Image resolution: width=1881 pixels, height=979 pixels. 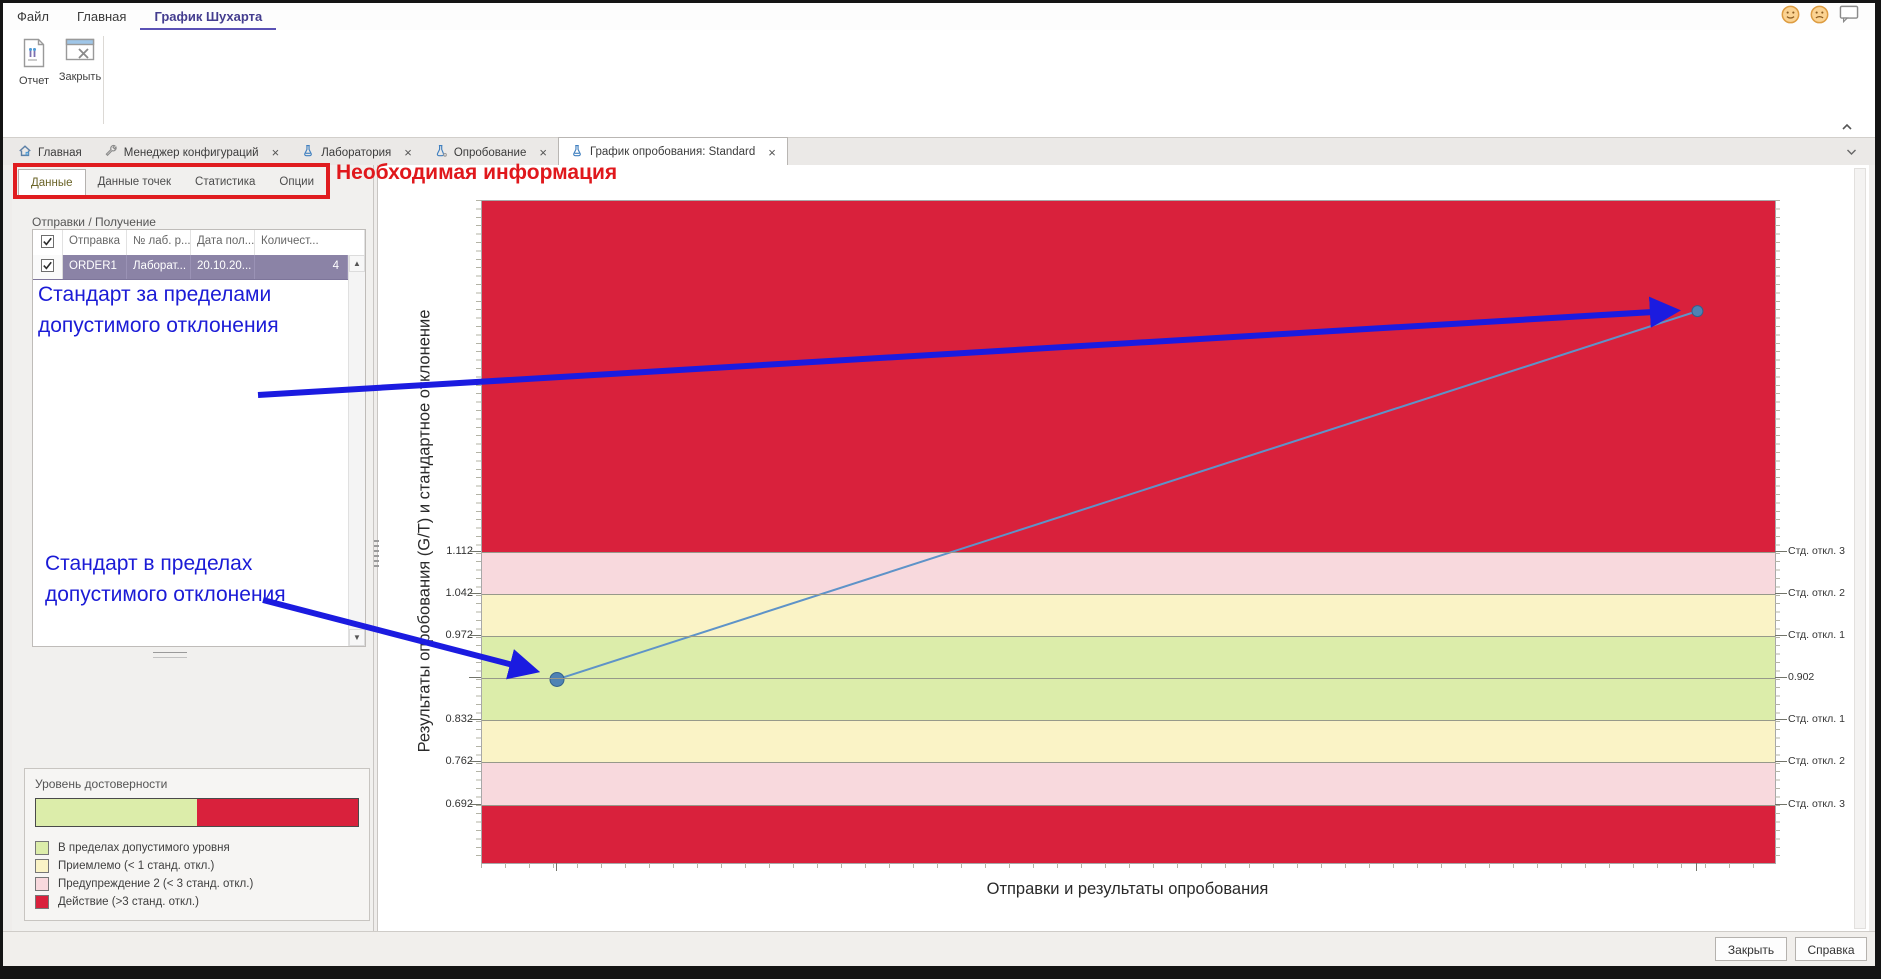 What do you see at coordinates (1127, 865) in the screenshot?
I see `x-axis-minor-ticks` at bounding box center [1127, 865].